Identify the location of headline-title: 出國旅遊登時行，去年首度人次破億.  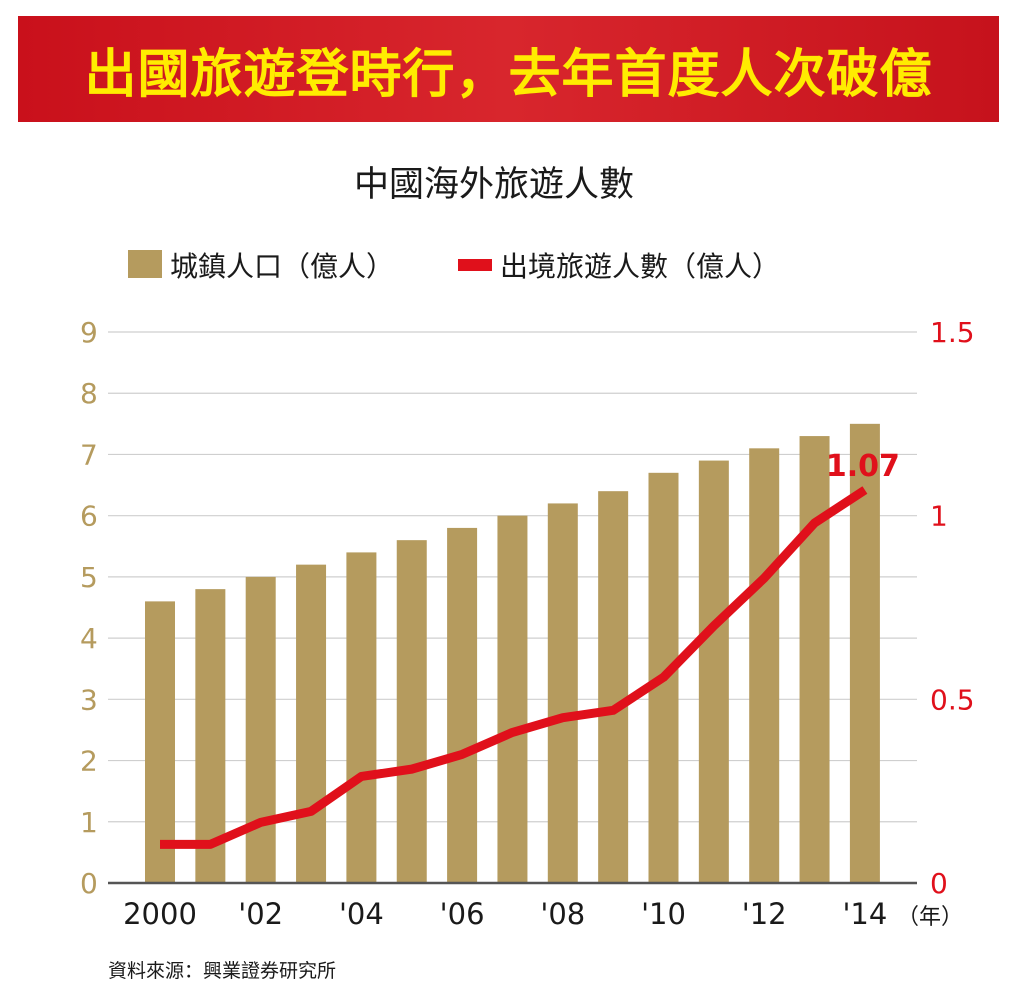
(508, 74).